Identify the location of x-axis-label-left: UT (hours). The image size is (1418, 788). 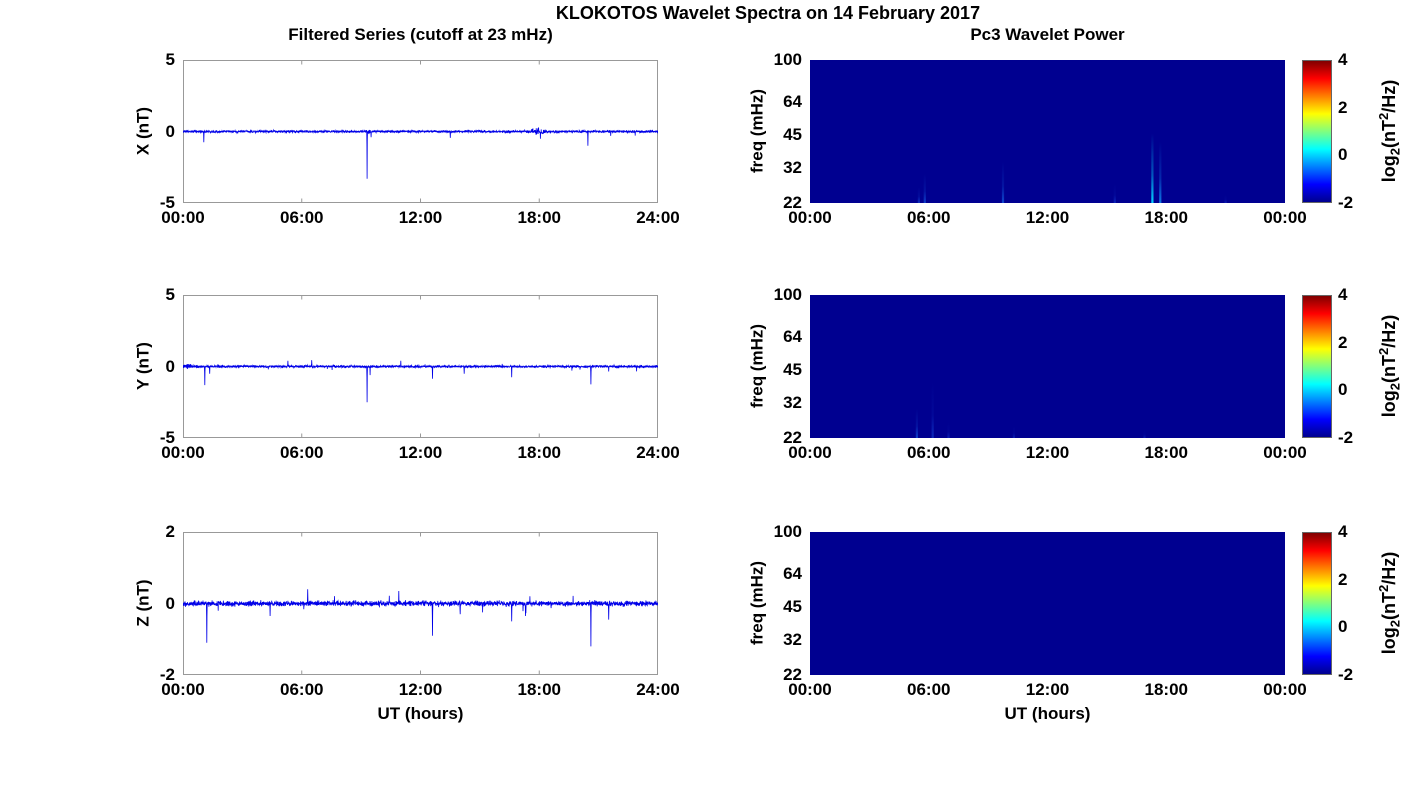
(420, 713).